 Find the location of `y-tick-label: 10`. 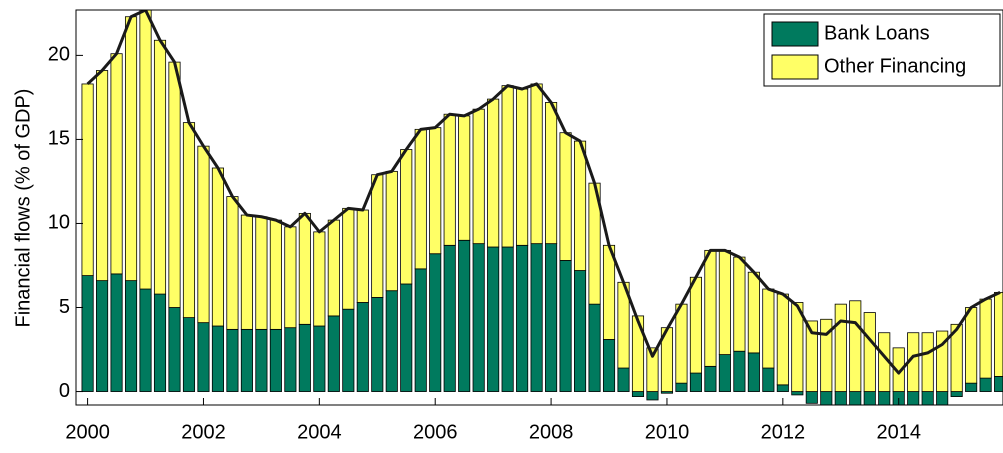

y-tick-label: 10 is located at coordinates (59, 223).